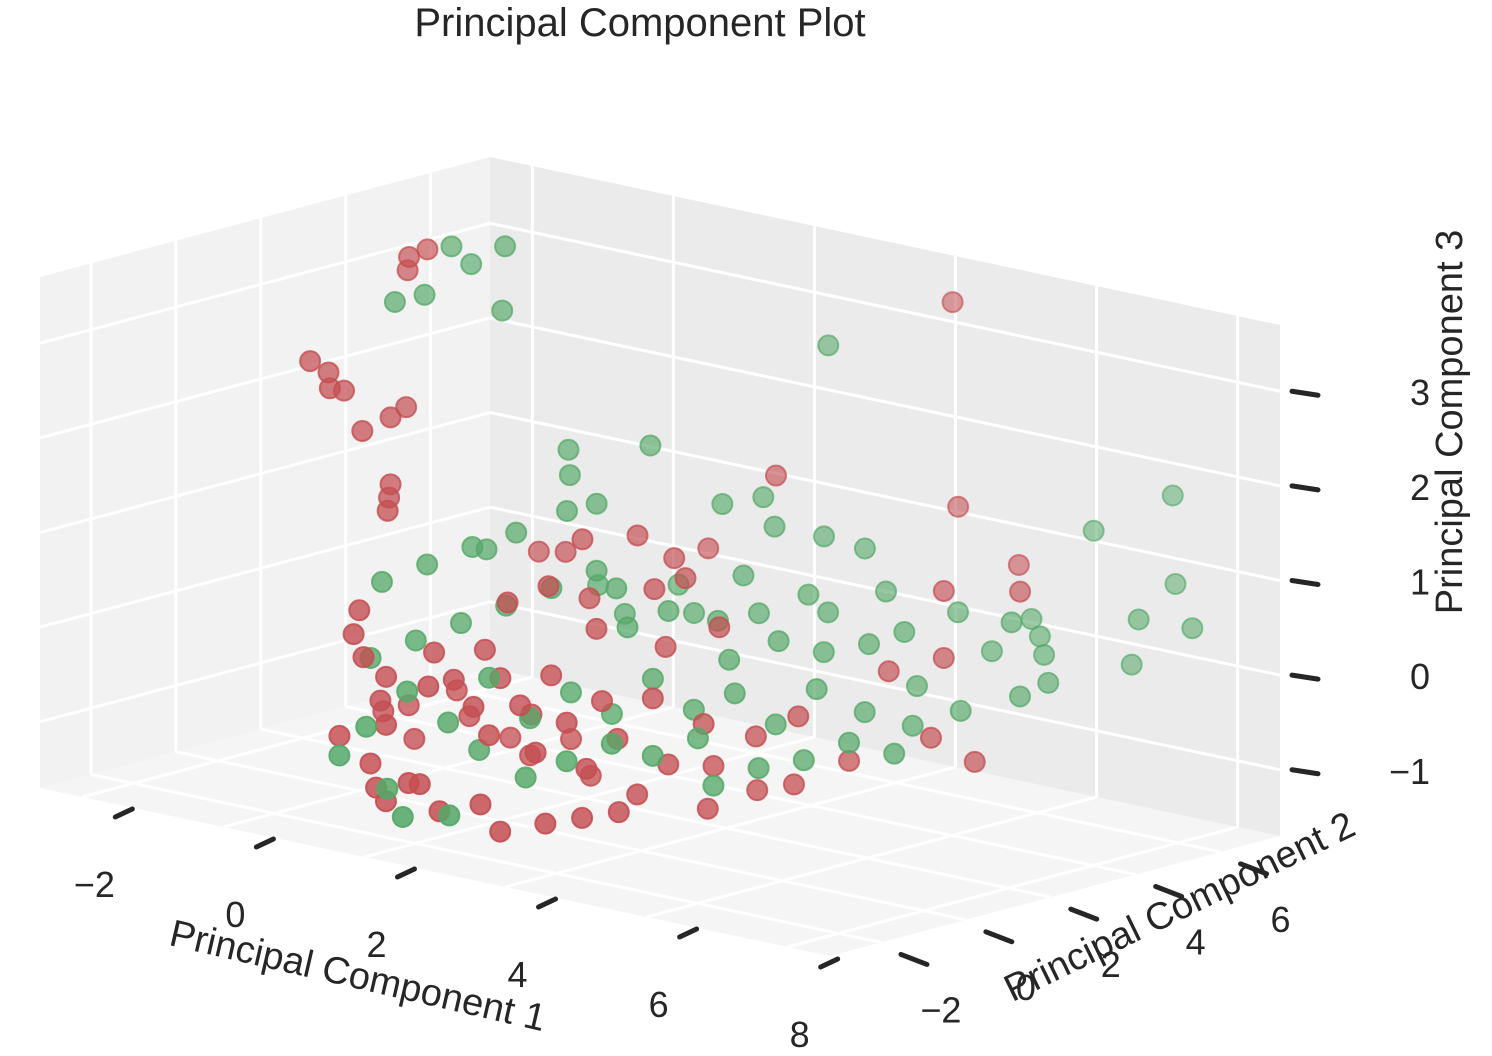 This screenshot has width=1492, height=1056. Describe the element at coordinates (1420, 676) in the screenshot. I see `z-tick-label: 0` at that location.